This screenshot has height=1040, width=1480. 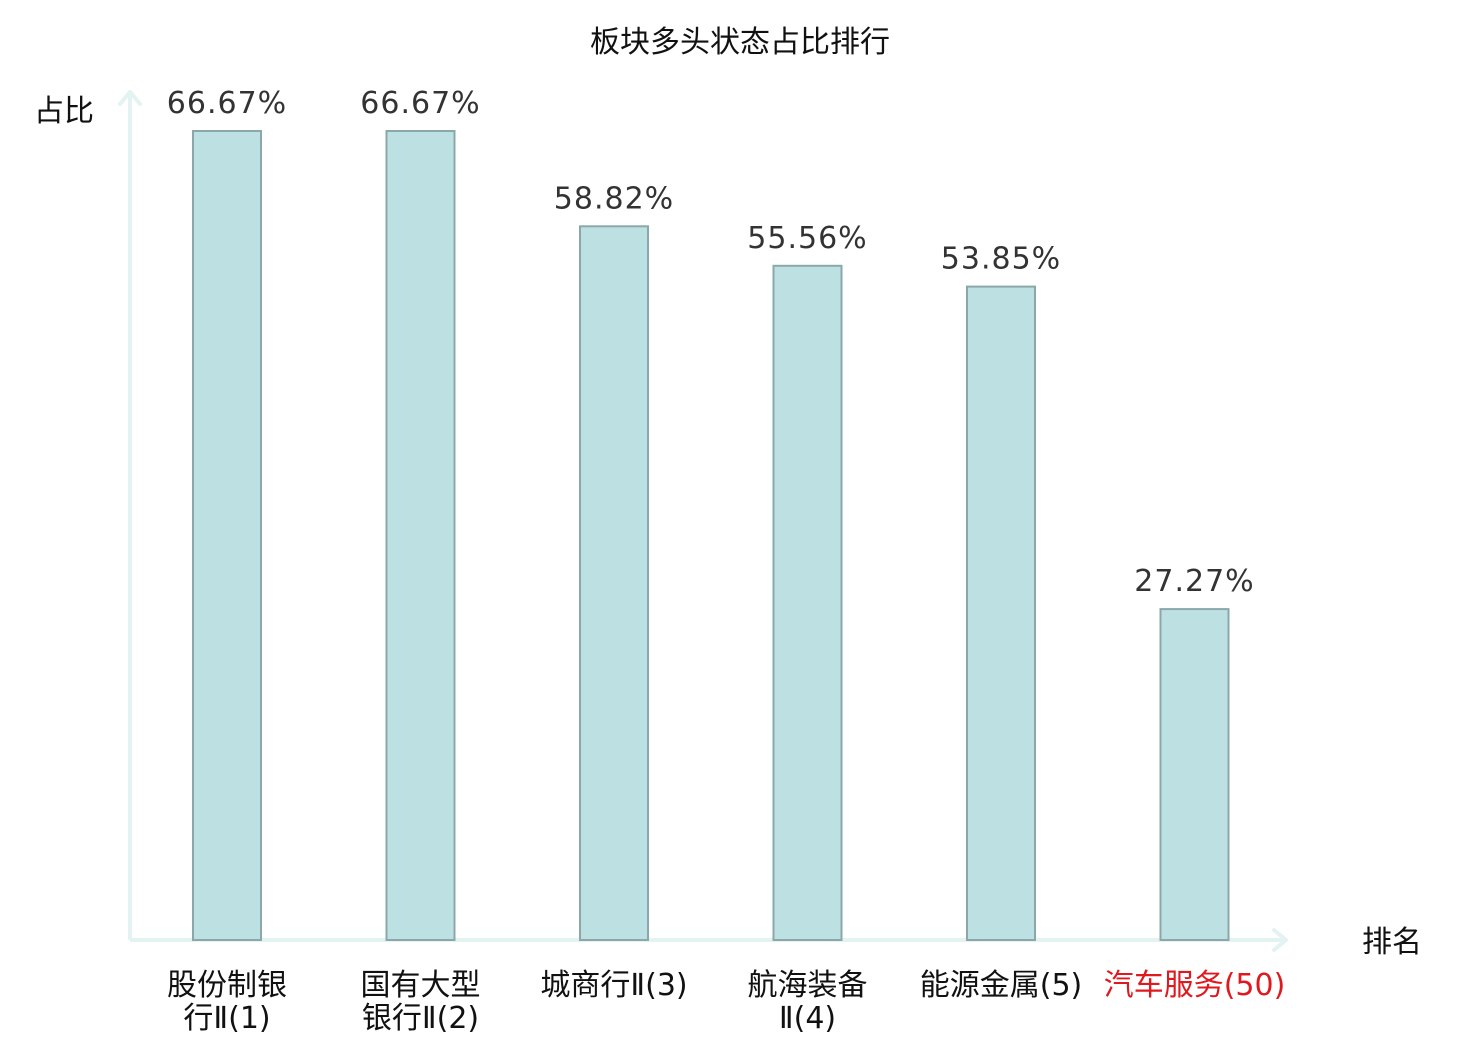 I want to click on category-label-4: 航海装备 Ⅱ(4), so click(x=808, y=1002).